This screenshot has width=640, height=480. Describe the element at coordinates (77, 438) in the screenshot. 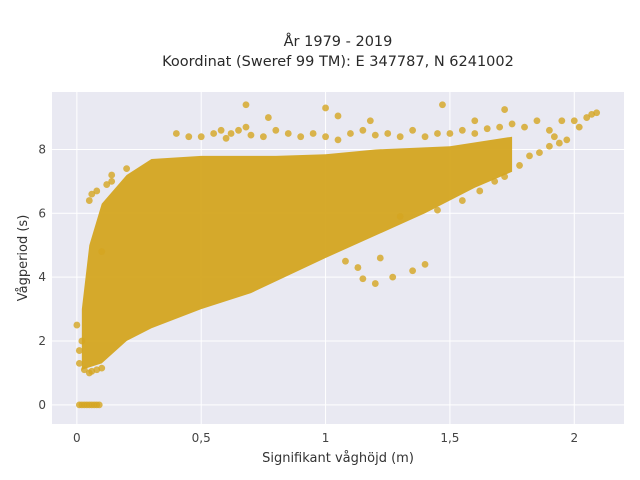

I see `x-tick-label: 0` at that location.